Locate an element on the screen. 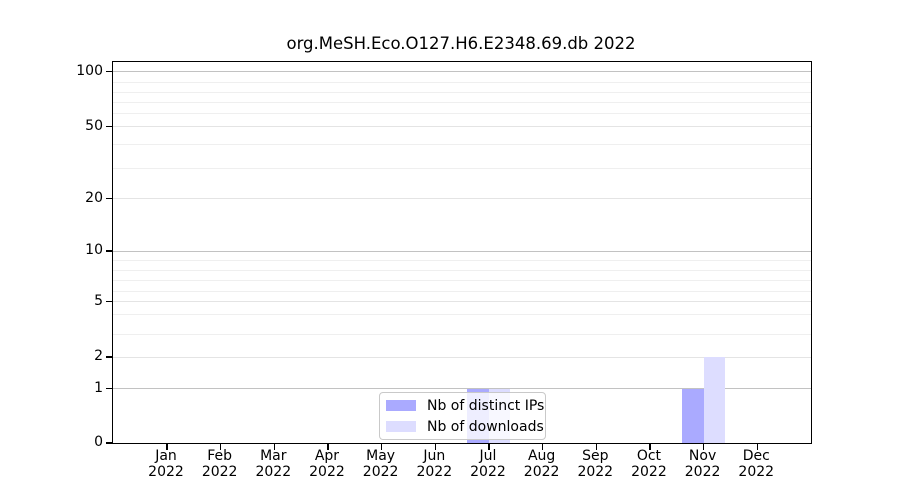 This screenshot has height=500, width=900. x-tick-label-may: May 2022 is located at coordinates (381, 464).